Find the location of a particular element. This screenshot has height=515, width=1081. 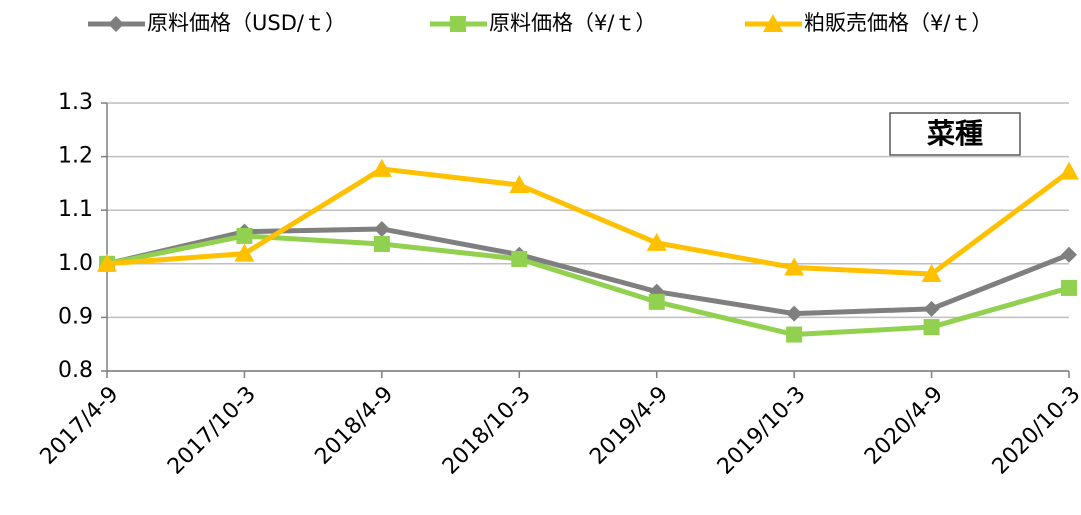

y-tick-label: 0.9 is located at coordinates (75, 316).